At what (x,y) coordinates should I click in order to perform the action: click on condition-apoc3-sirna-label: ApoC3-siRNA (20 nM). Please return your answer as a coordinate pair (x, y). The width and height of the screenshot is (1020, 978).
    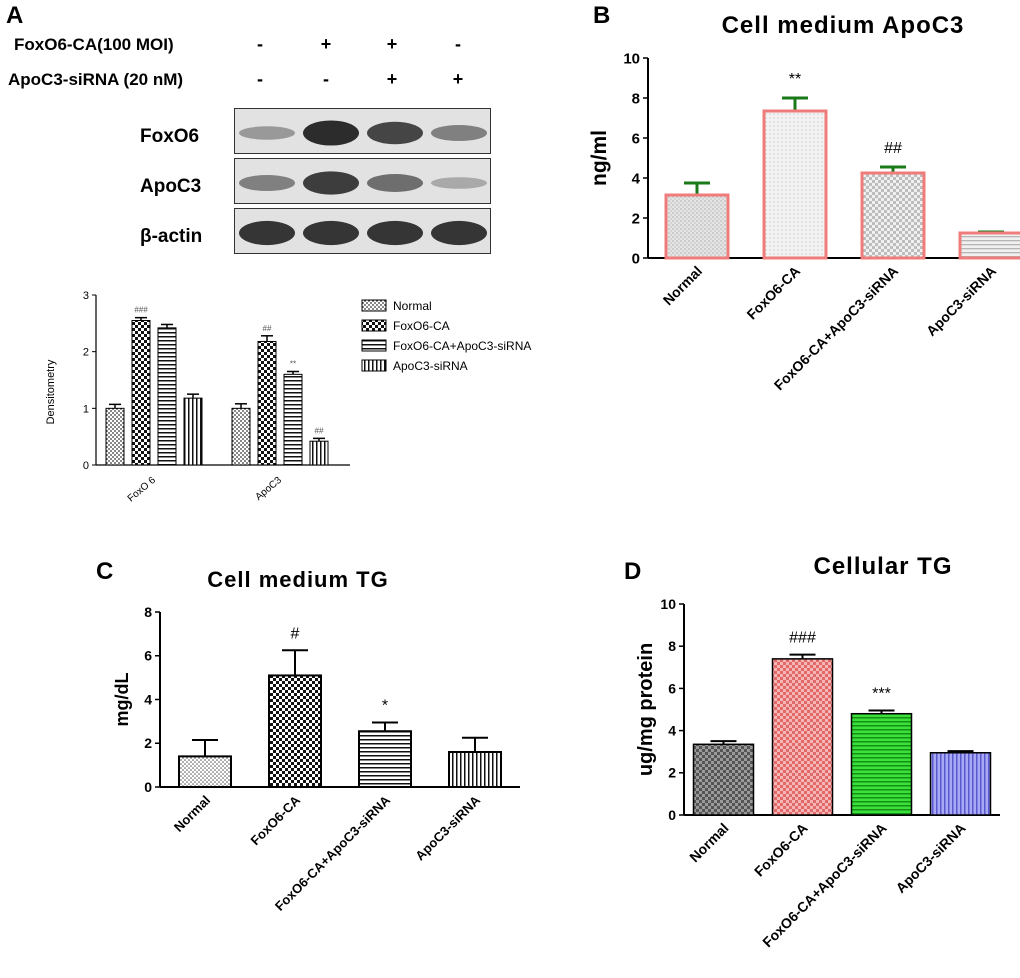
    Looking at the image, I should click on (96, 79).